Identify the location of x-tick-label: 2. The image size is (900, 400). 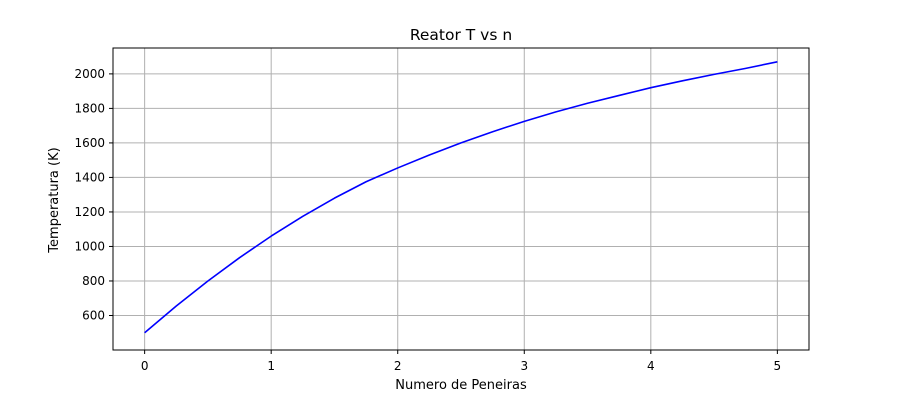
(398, 366).